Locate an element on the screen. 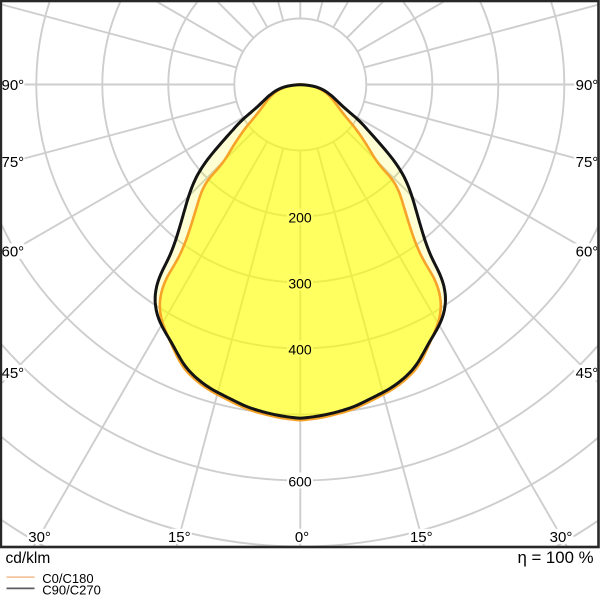 The width and height of the screenshot is (600, 600). svg-text: C0/C180 is located at coordinates (67, 578).